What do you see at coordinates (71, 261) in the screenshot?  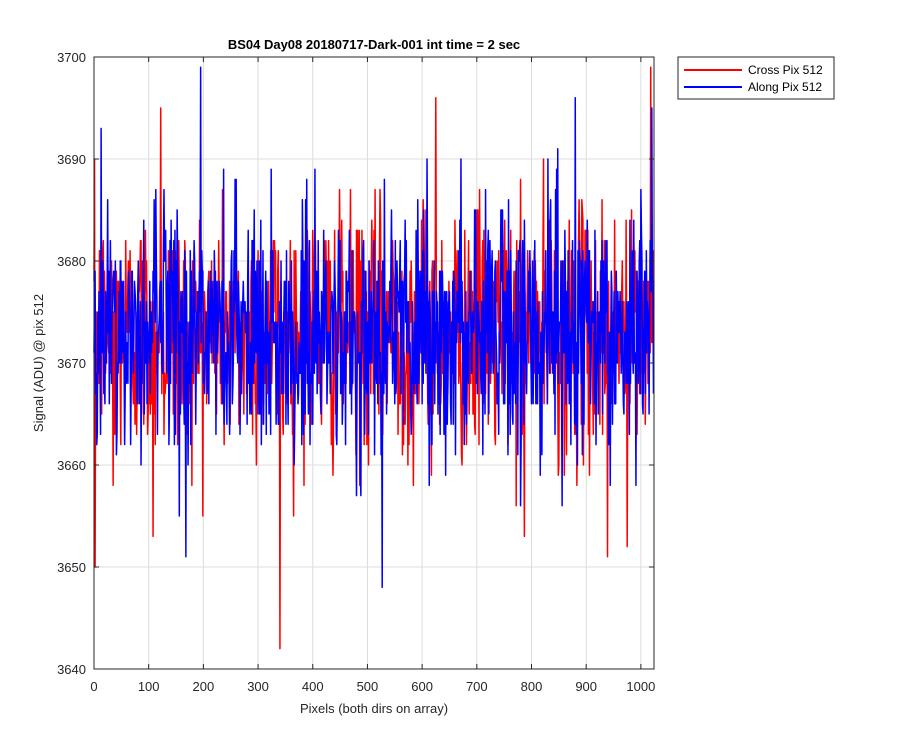 I see `y-tick-label: 3680` at bounding box center [71, 261].